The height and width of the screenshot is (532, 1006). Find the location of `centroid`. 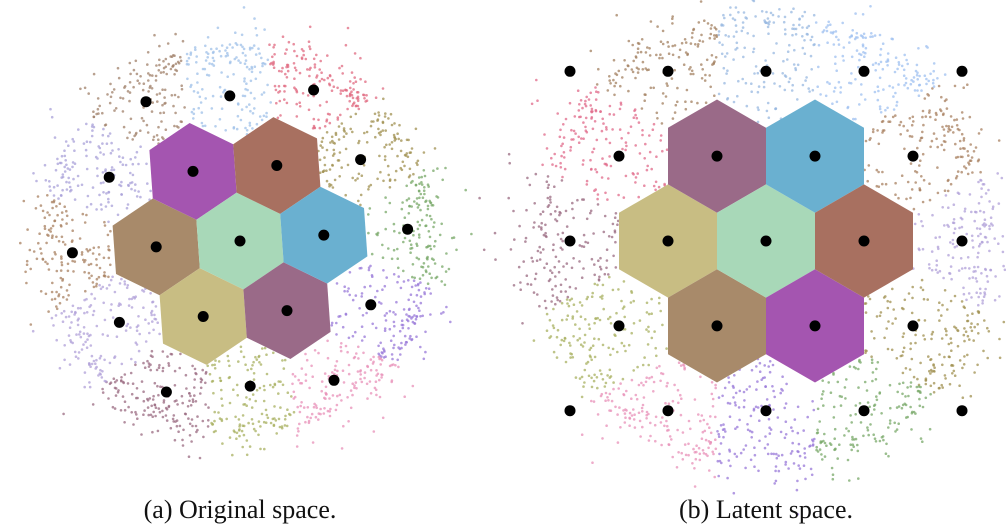

centroid is located at coordinates (193, 171).